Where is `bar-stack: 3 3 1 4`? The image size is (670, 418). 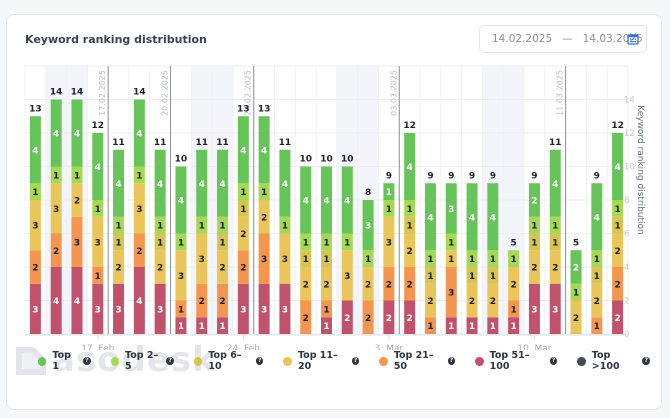 bar-stack: 3 3 1 4 is located at coordinates (285, 241).